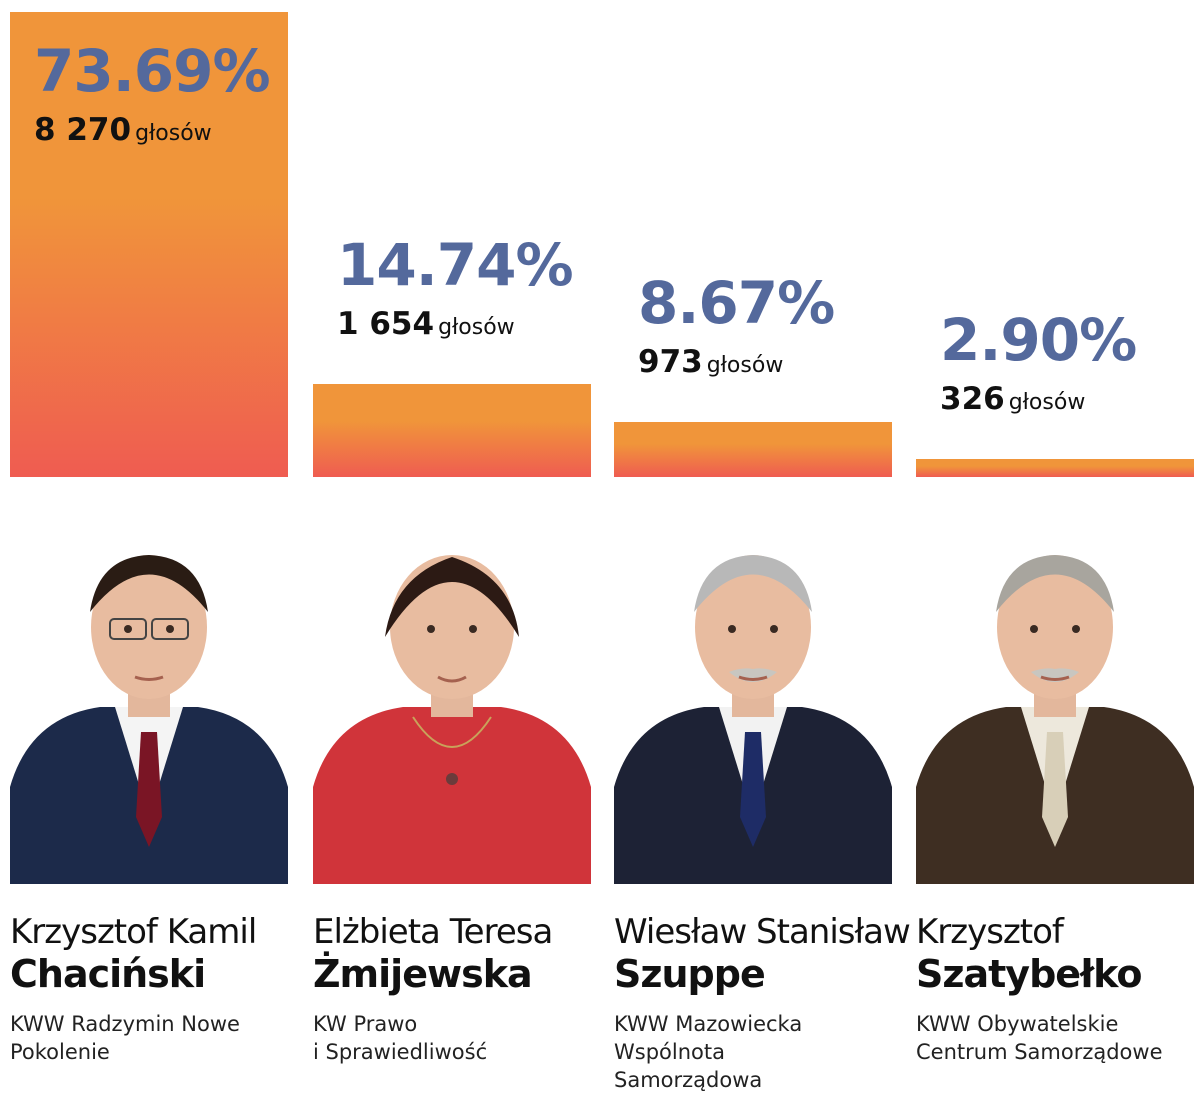  What do you see at coordinates (670, 362) in the screenshot?
I see `vote-count-number: 973` at bounding box center [670, 362].